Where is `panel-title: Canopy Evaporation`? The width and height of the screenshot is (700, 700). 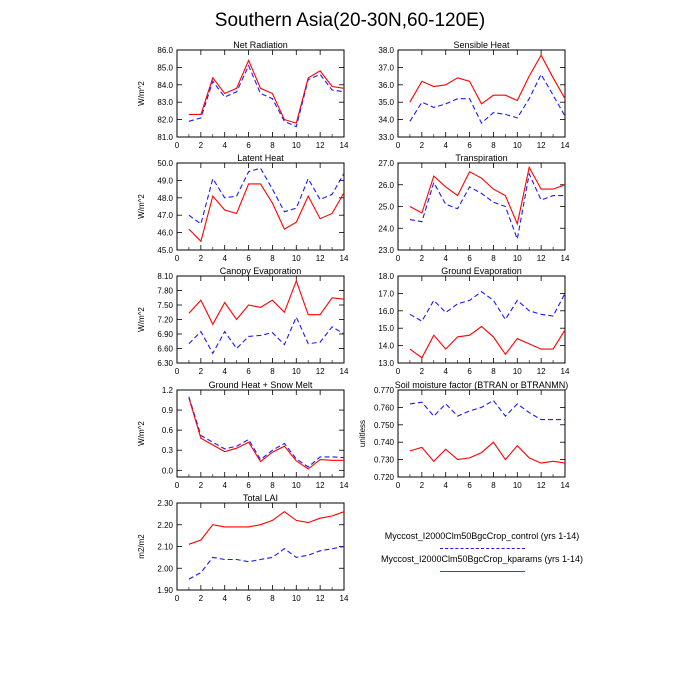
panel-title: Canopy Evaporation is located at coordinates (261, 271).